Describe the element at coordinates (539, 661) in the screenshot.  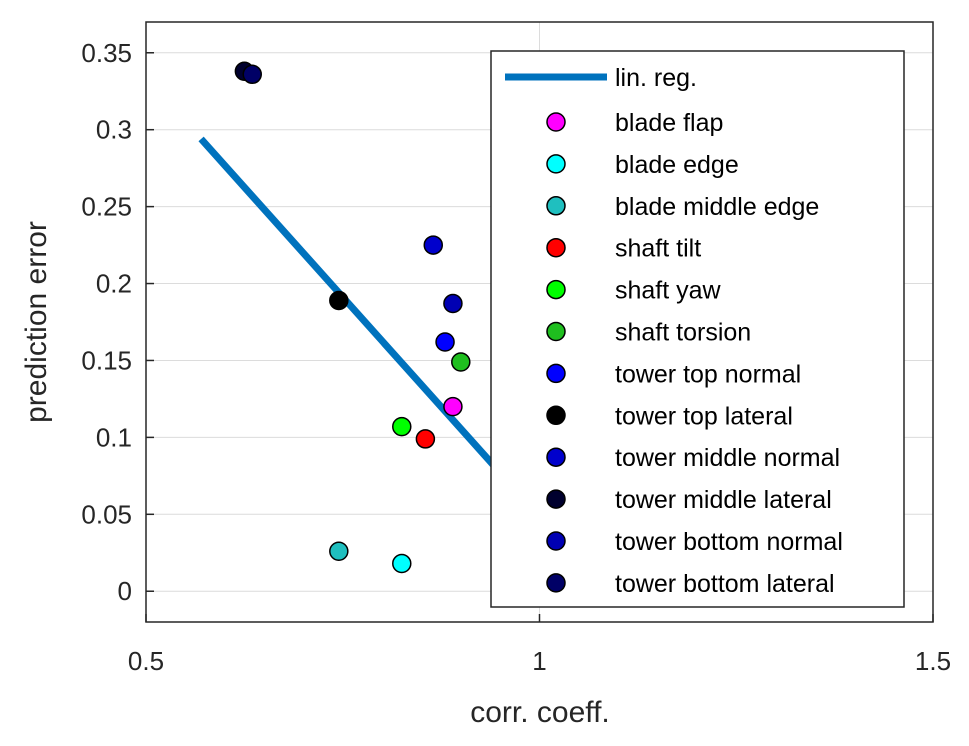
I see `x-tick-label: 1` at that location.